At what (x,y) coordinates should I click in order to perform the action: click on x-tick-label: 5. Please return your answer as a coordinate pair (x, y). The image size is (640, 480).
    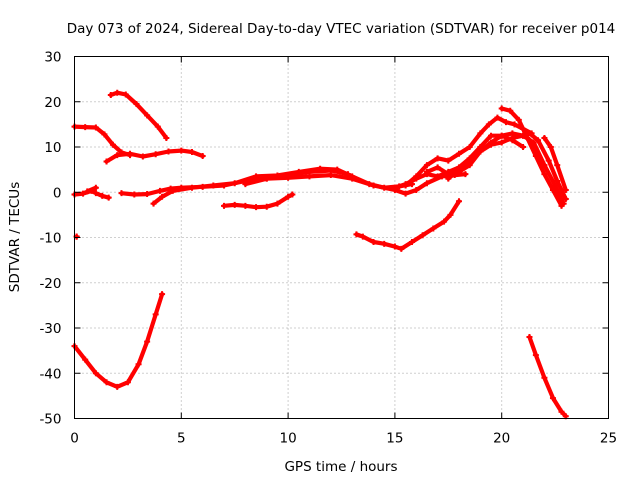
    Looking at the image, I should click on (181, 439).